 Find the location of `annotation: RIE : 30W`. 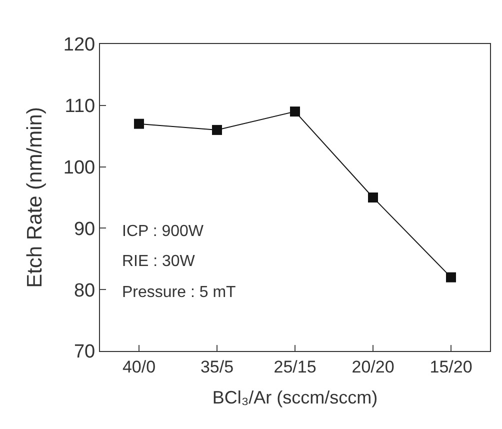

annotation: RIE : 30W is located at coordinates (159, 261).